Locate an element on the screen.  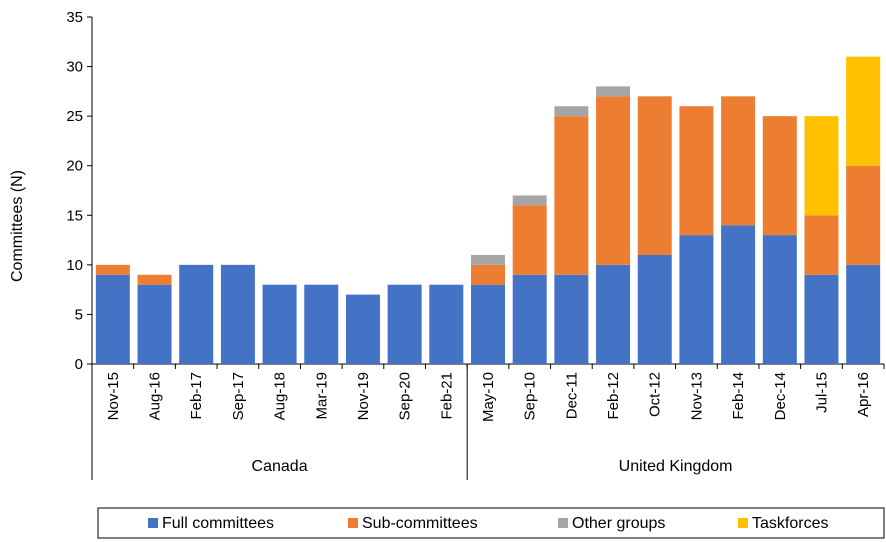
x-tick-label: Sep-17 is located at coordinates (238, 396).